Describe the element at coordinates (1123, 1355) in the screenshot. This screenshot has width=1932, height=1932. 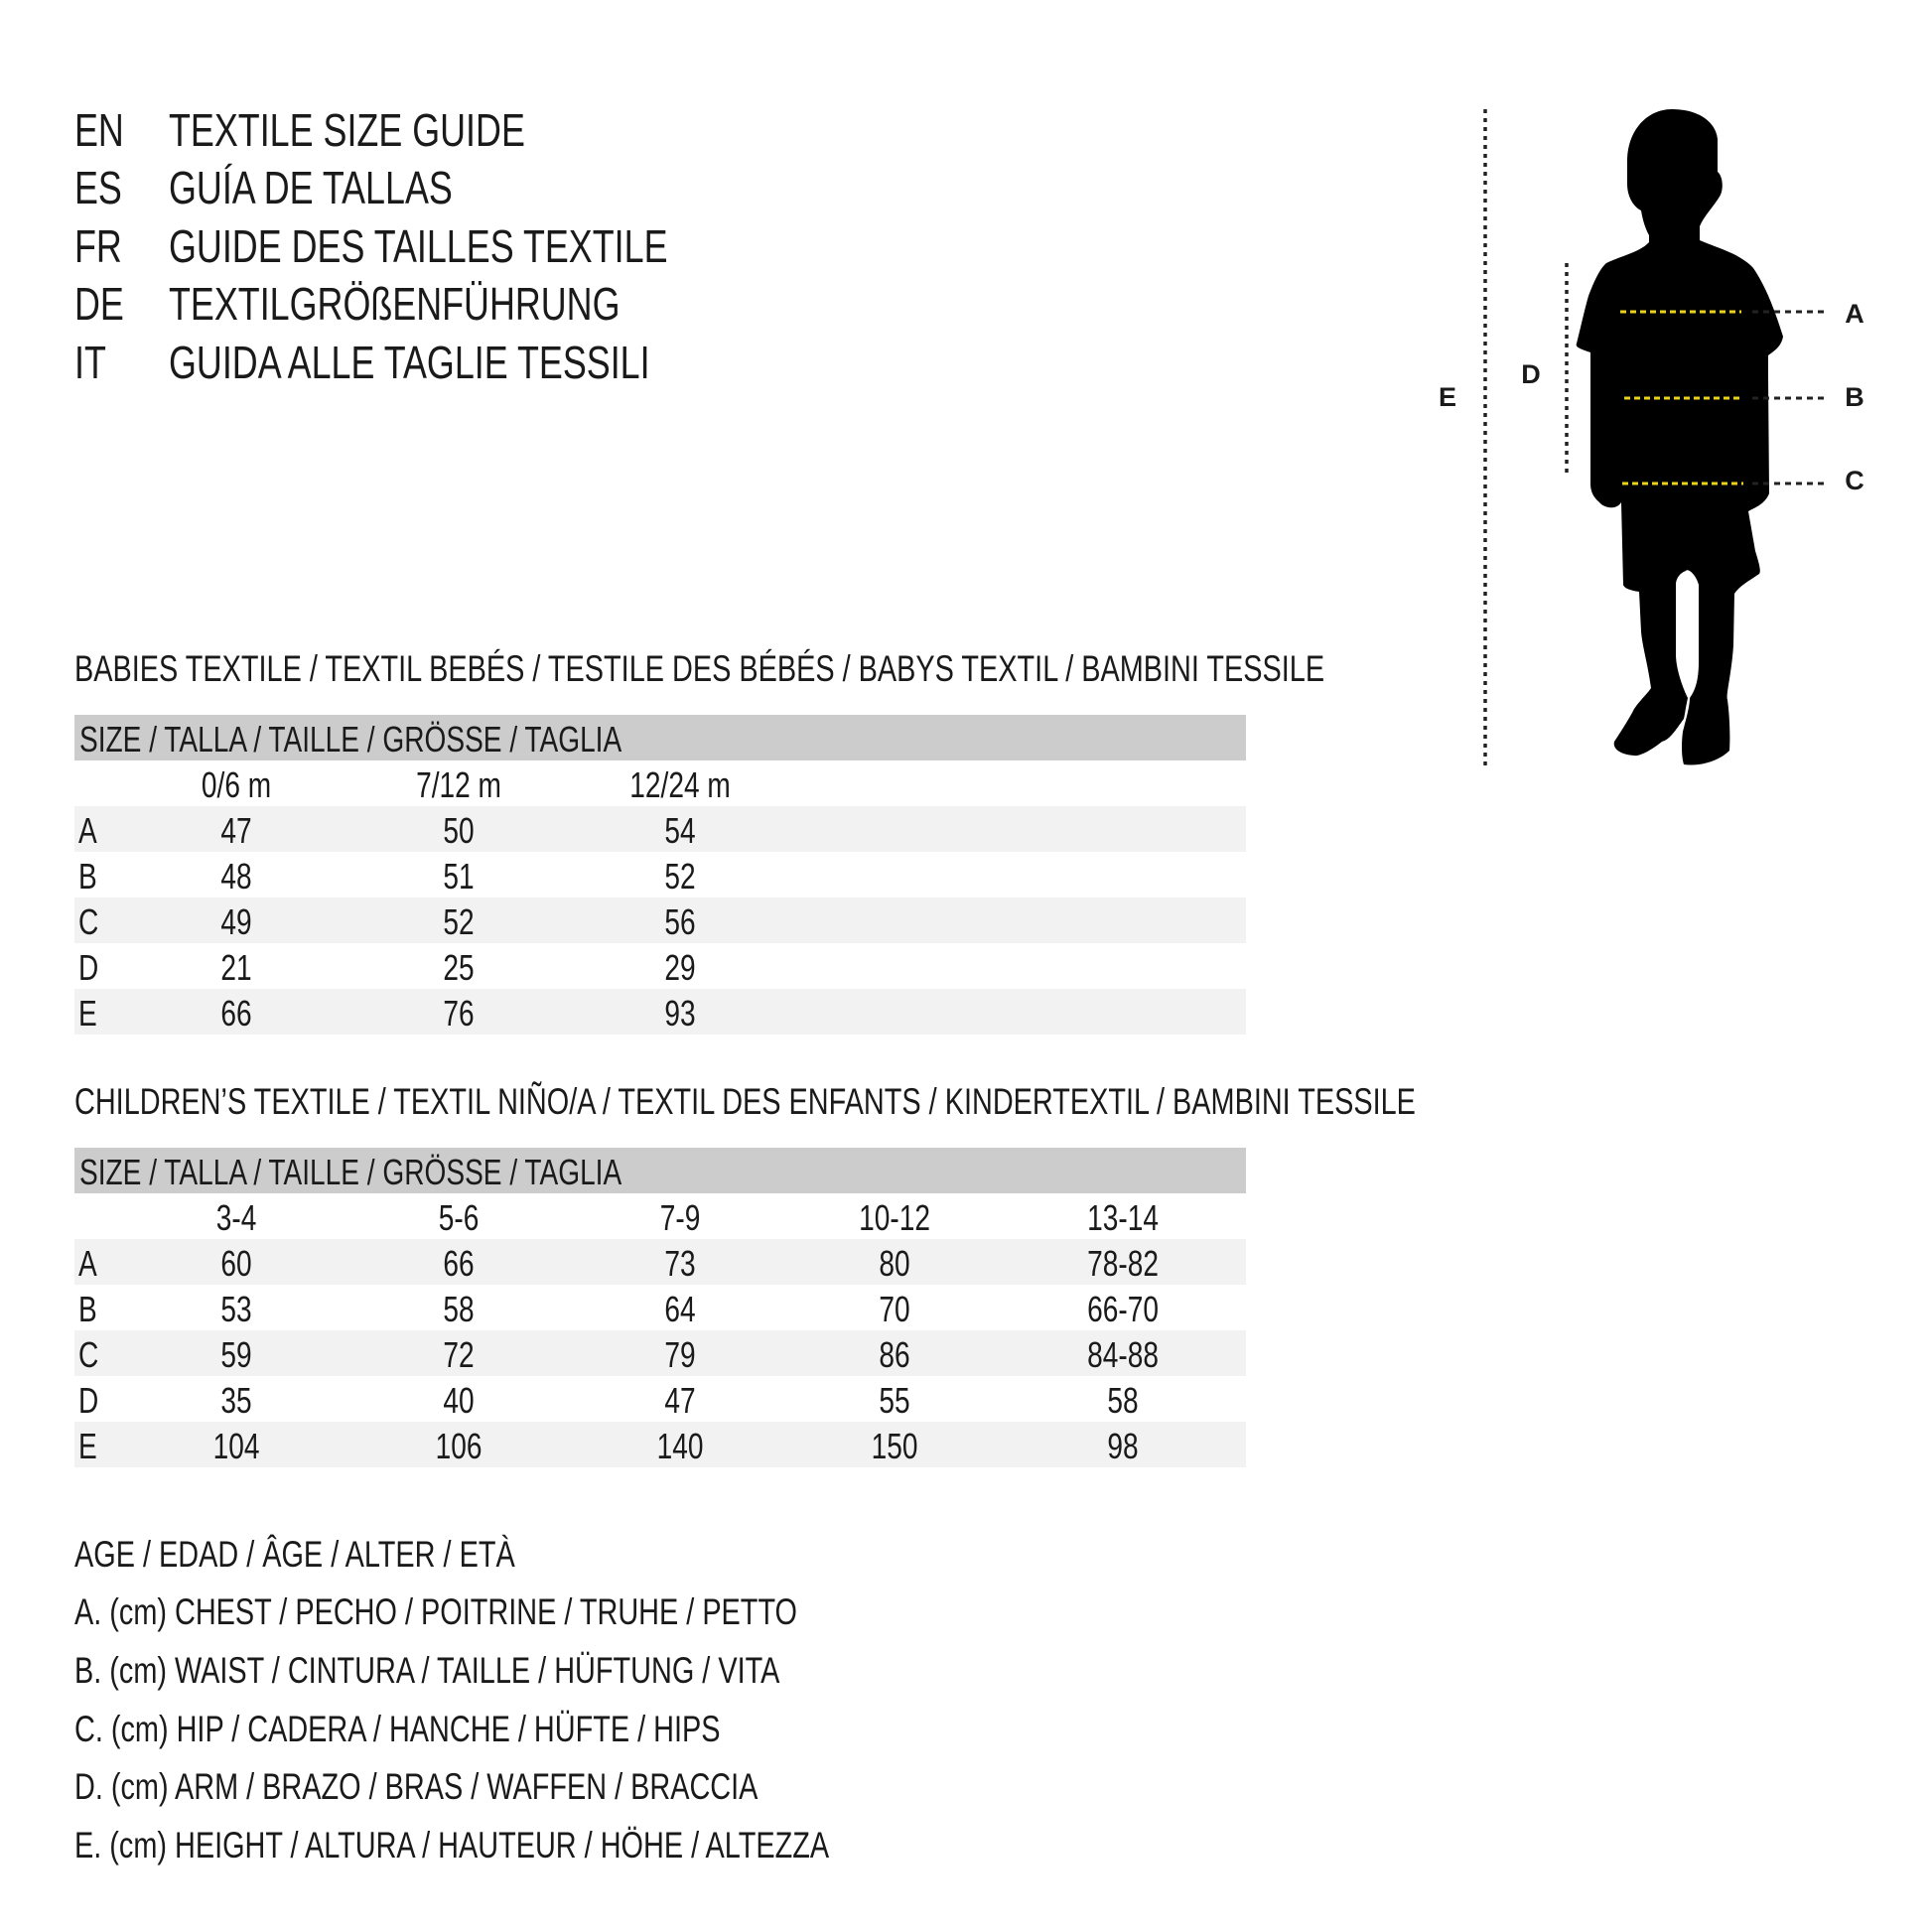
I see `table-cell-text: 84-88` at that location.